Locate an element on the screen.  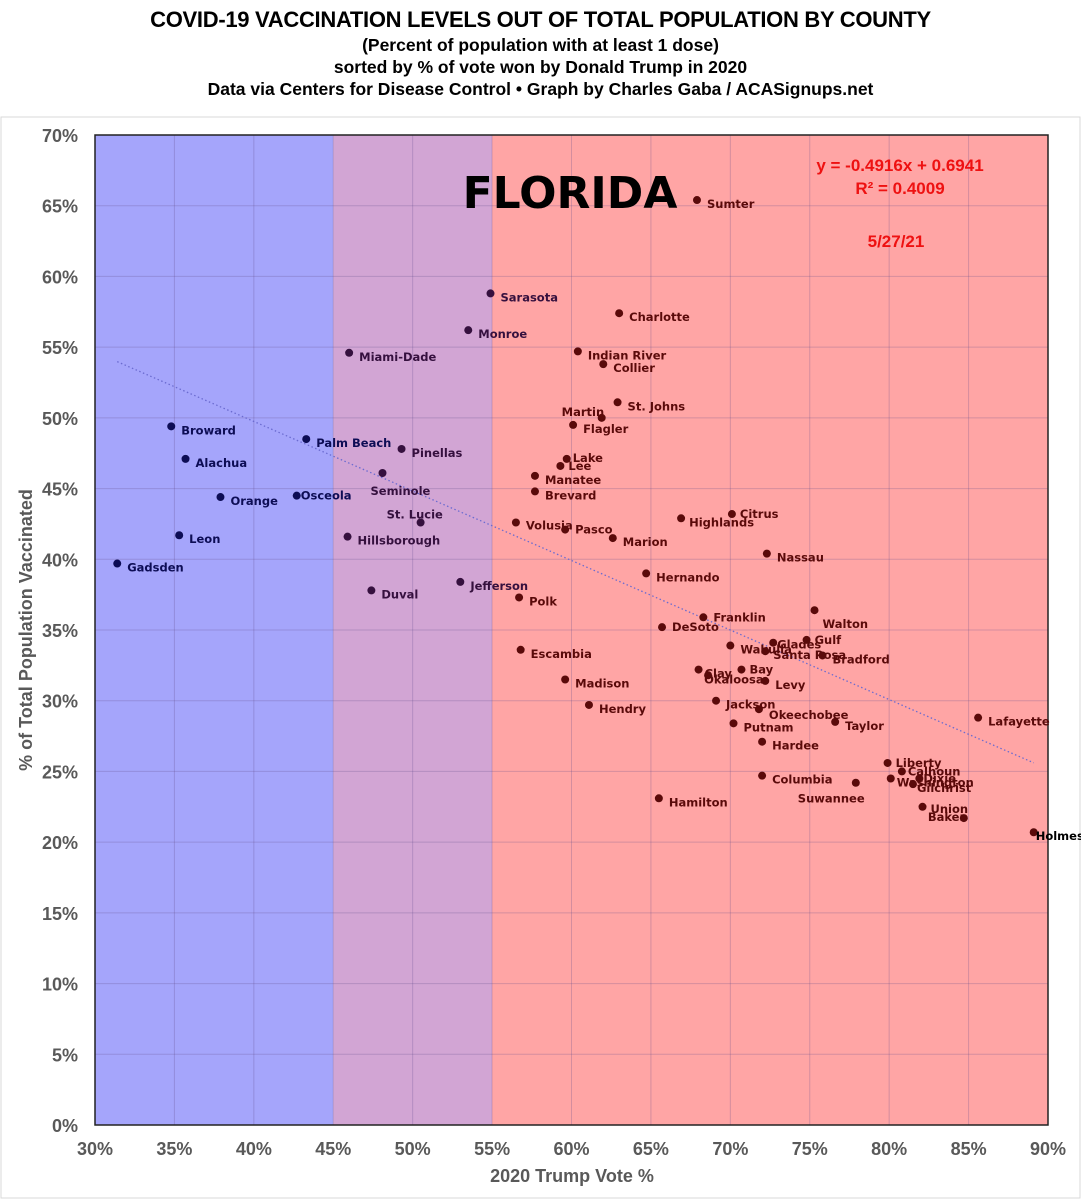
point-label: Okeechobee is located at coordinates (809, 715).